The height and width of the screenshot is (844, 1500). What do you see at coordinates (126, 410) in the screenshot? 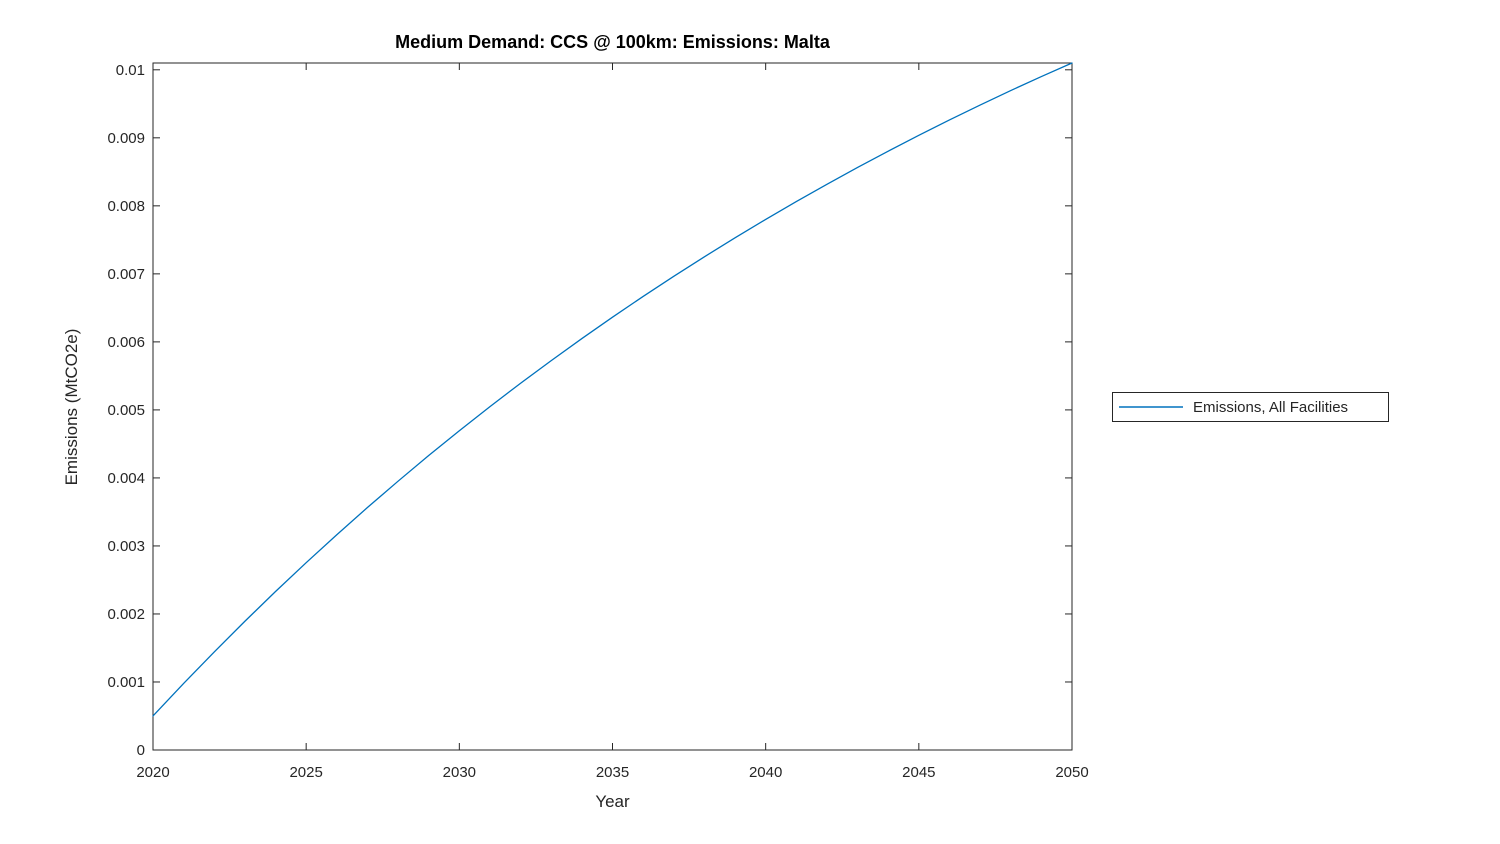
I see `y-tick-label: 0.005` at bounding box center [126, 410].